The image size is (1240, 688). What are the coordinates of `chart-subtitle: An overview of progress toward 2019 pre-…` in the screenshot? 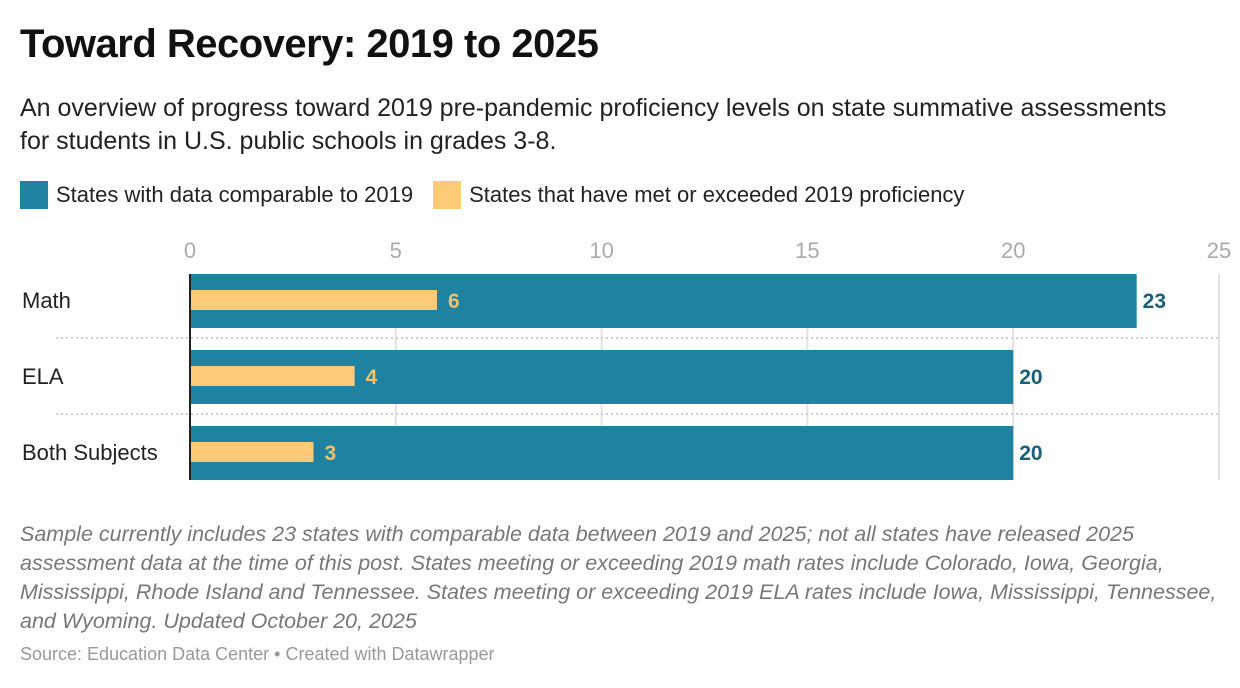 It's located at (593, 124).